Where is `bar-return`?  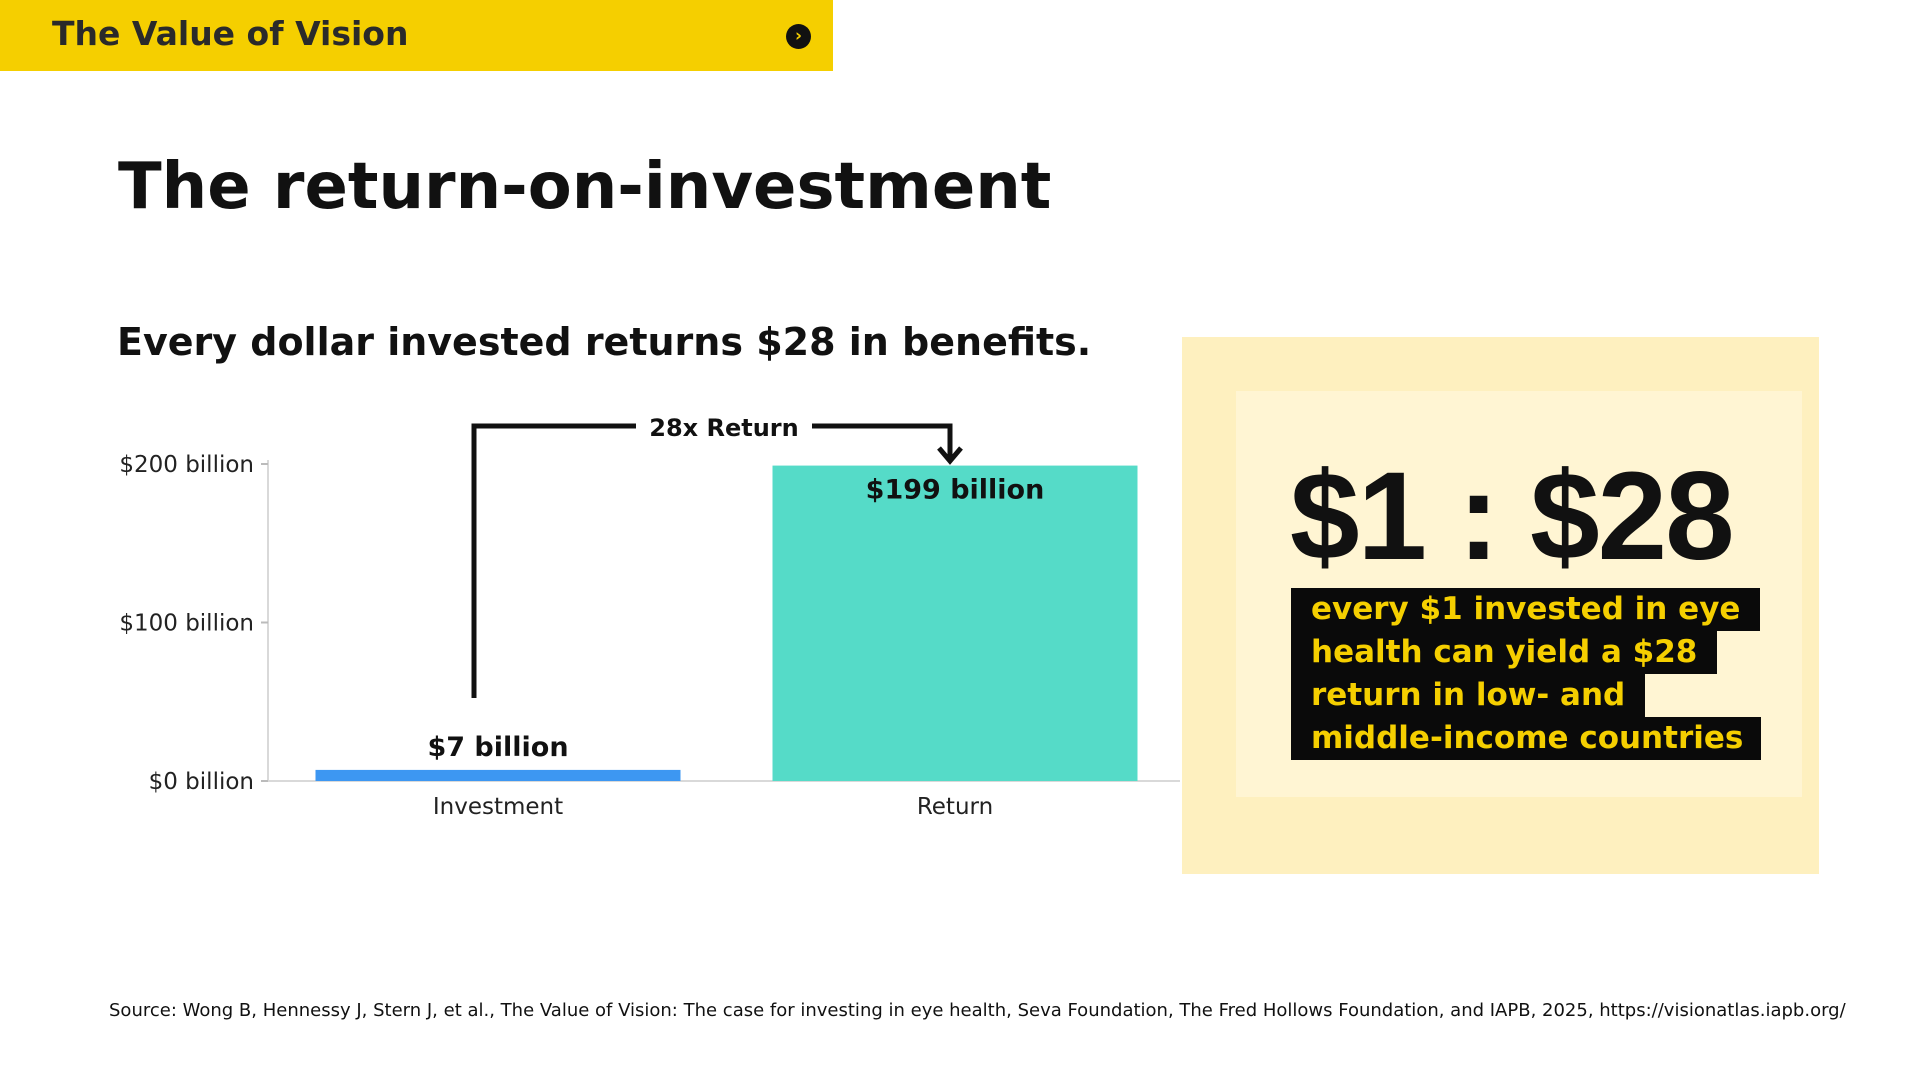 bar-return is located at coordinates (955, 623).